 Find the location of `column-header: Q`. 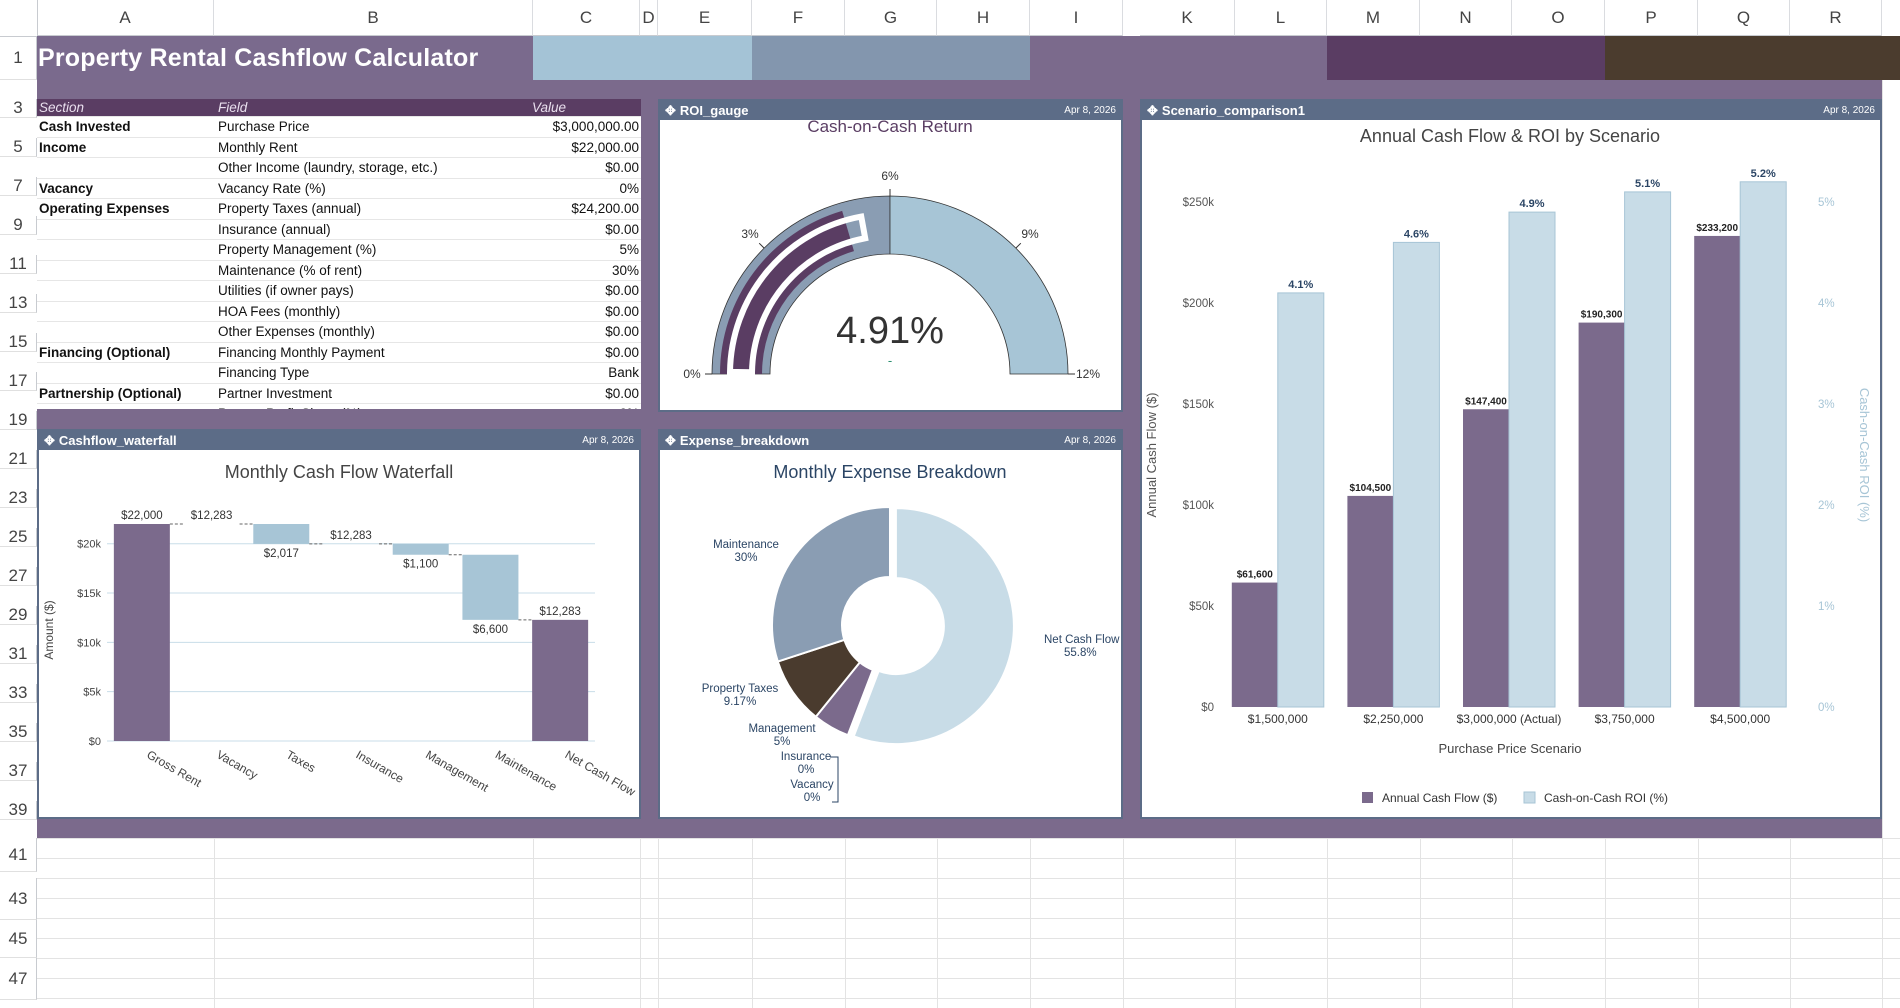

column-header: Q is located at coordinates (1744, 18).